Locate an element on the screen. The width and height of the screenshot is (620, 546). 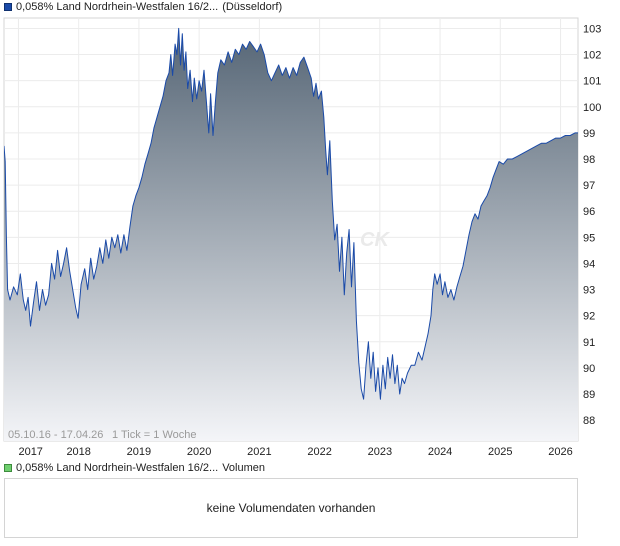
y-tick-label: 93 is located at coordinates (589, 291).